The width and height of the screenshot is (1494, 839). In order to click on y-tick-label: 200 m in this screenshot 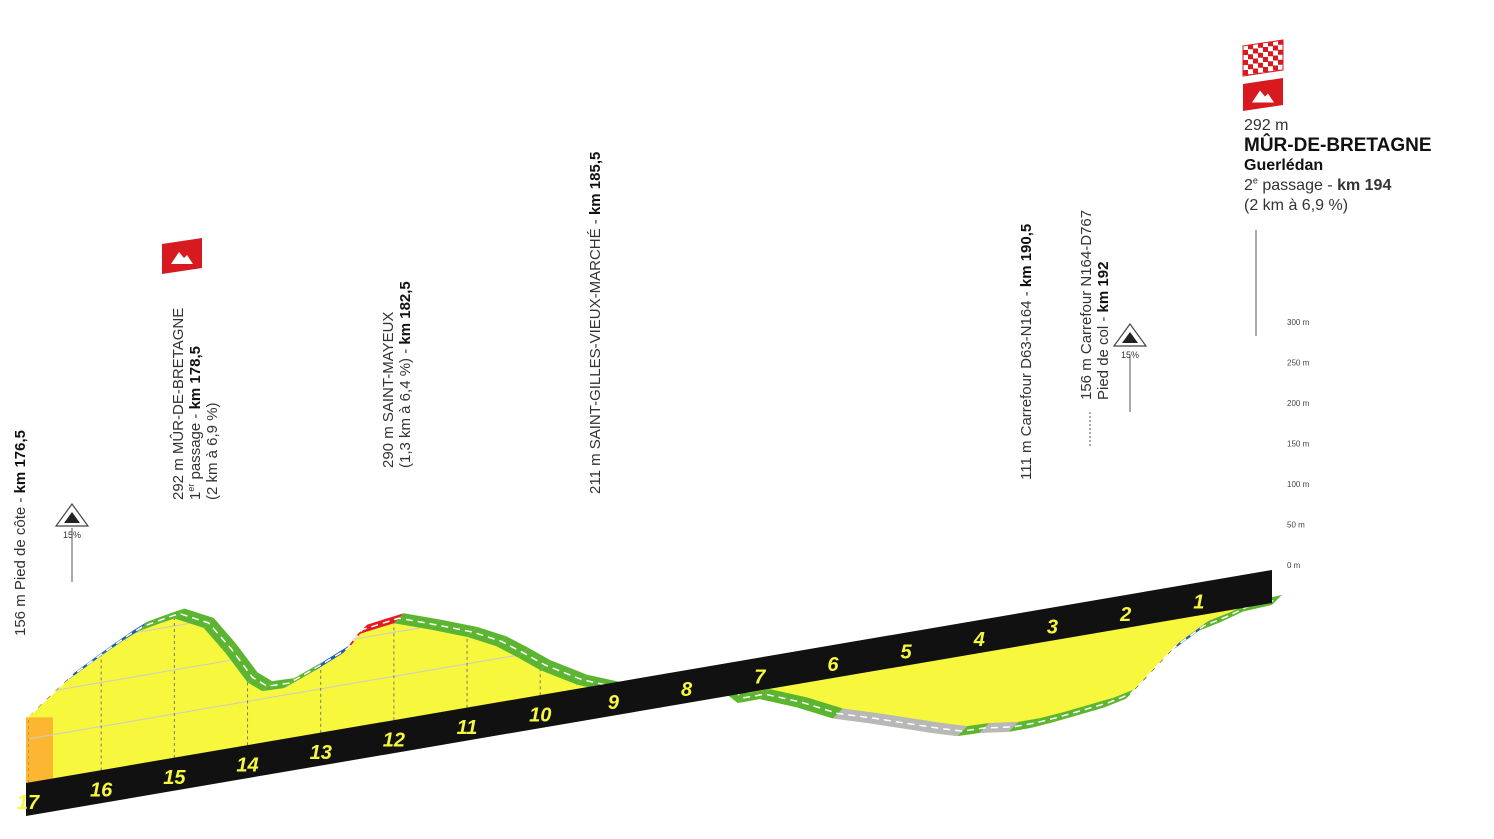, I will do `click(1298, 403)`.